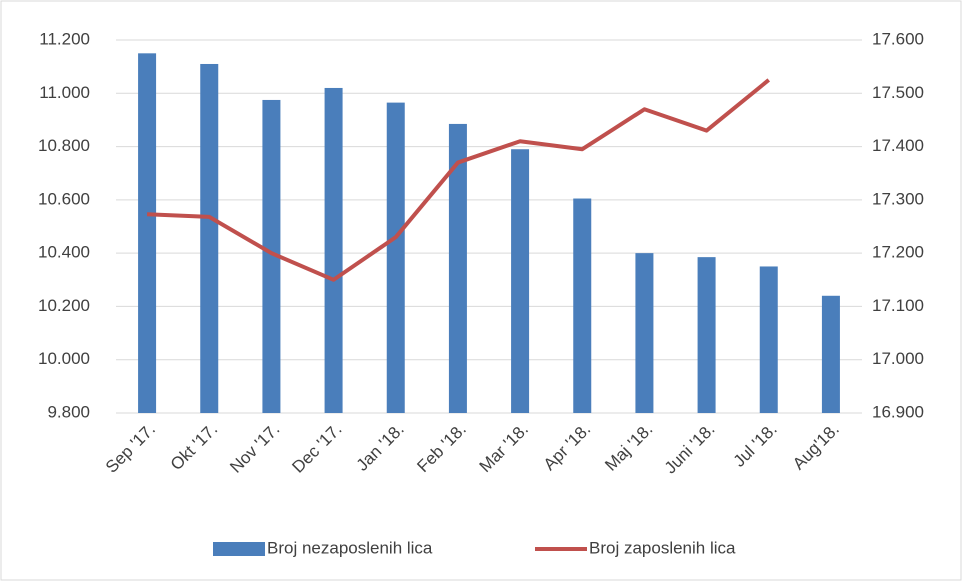  I want to click on y2-tick-label: 16.900, so click(898, 411).